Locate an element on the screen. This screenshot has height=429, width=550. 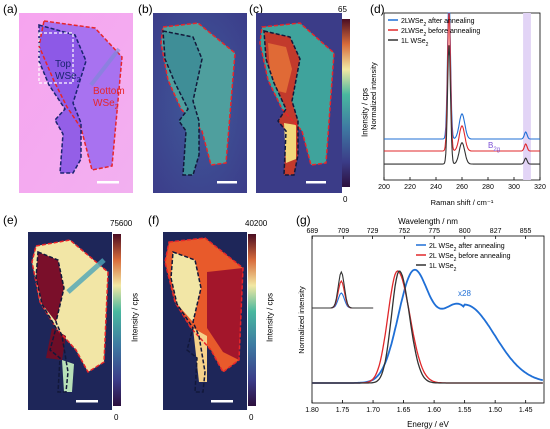
panel-c-label: (c) is located at coordinates (256, 9).